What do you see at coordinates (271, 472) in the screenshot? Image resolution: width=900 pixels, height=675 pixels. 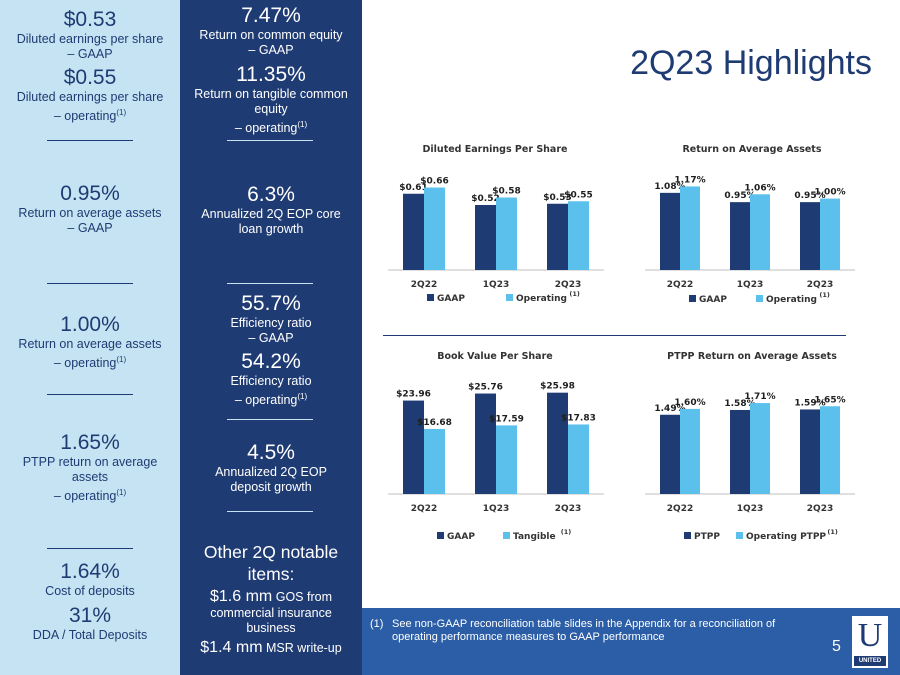 I see `metric-label: Annualized 2Q EOP` at bounding box center [271, 472].